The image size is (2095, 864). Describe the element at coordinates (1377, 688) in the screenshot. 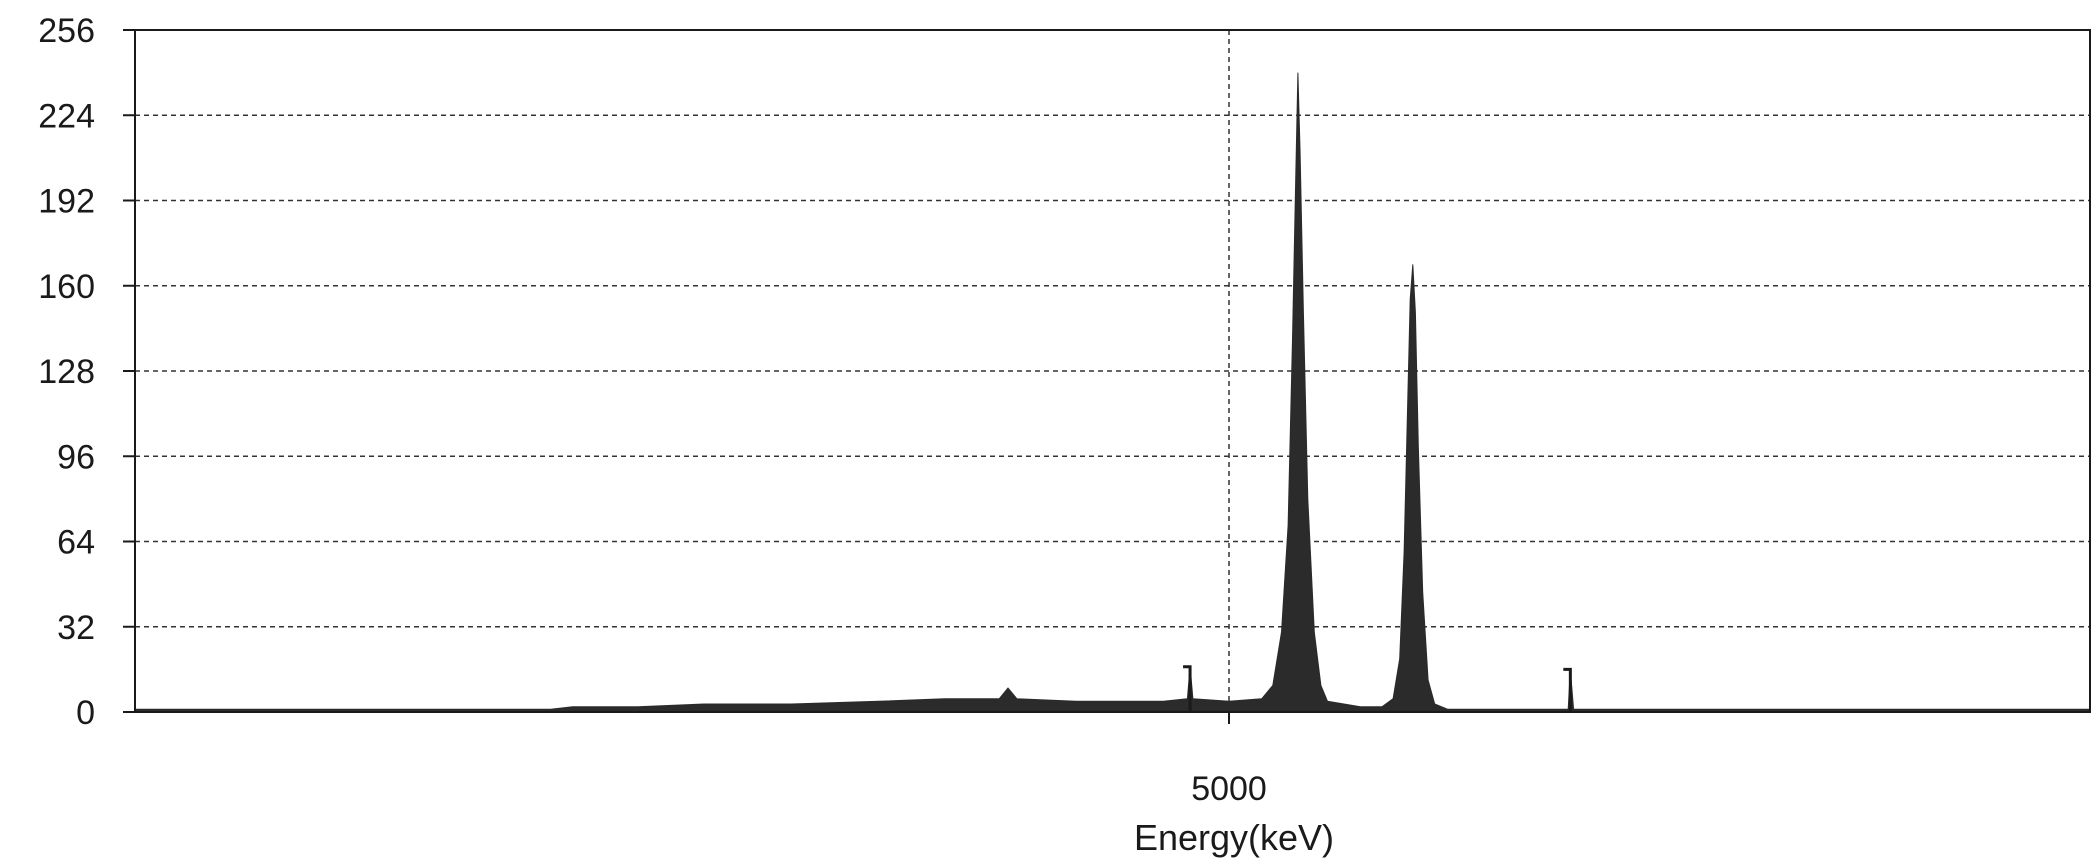

I see `window-markers` at that location.